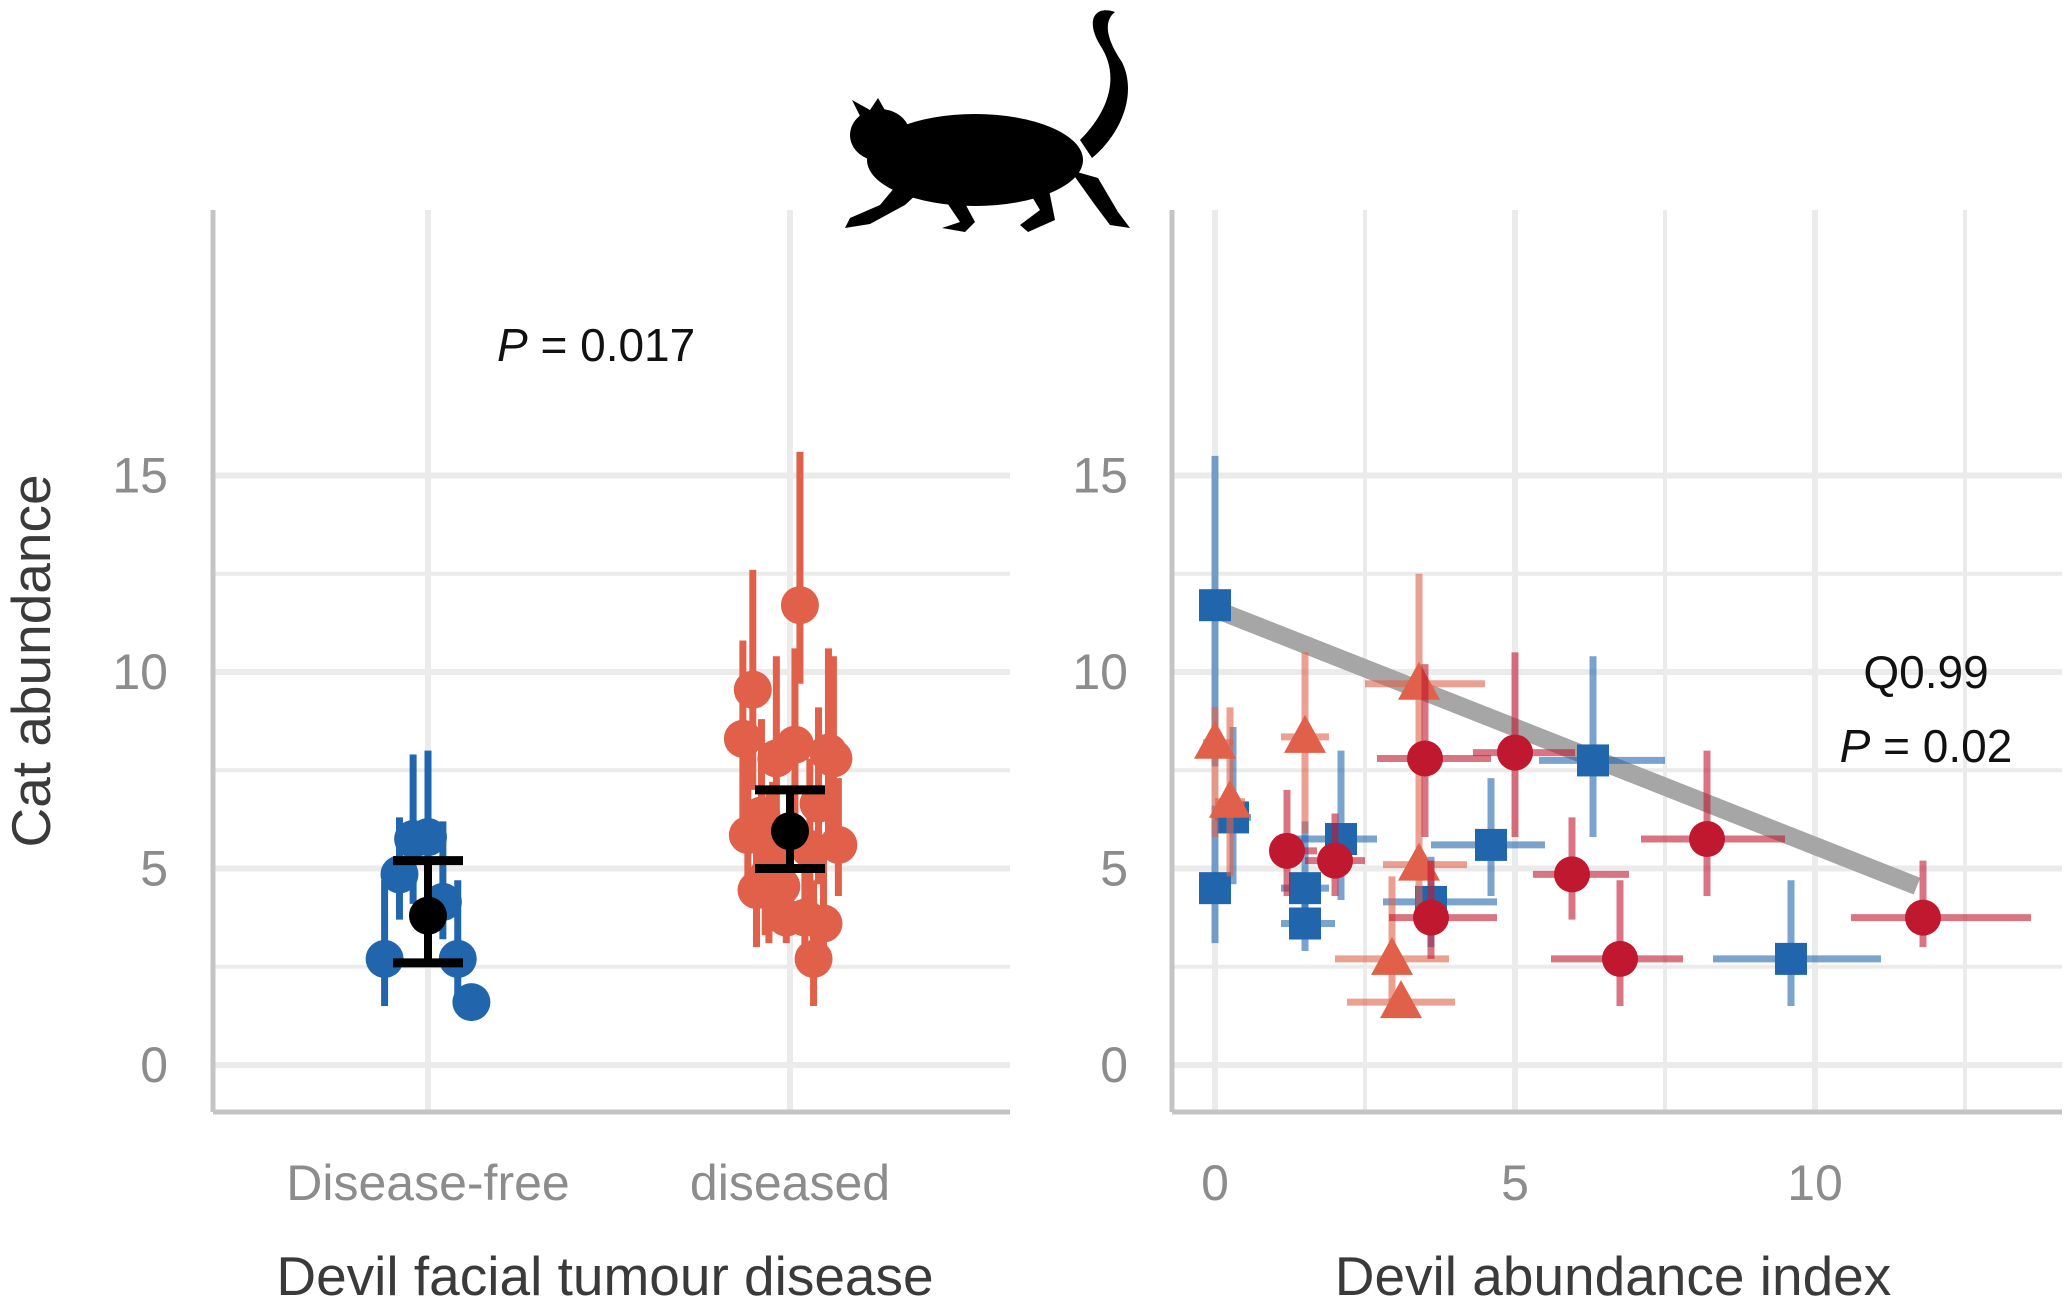 The width and height of the screenshot is (2067, 1300). Describe the element at coordinates (611, 736) in the screenshot. I see `left-data-marks` at that location.